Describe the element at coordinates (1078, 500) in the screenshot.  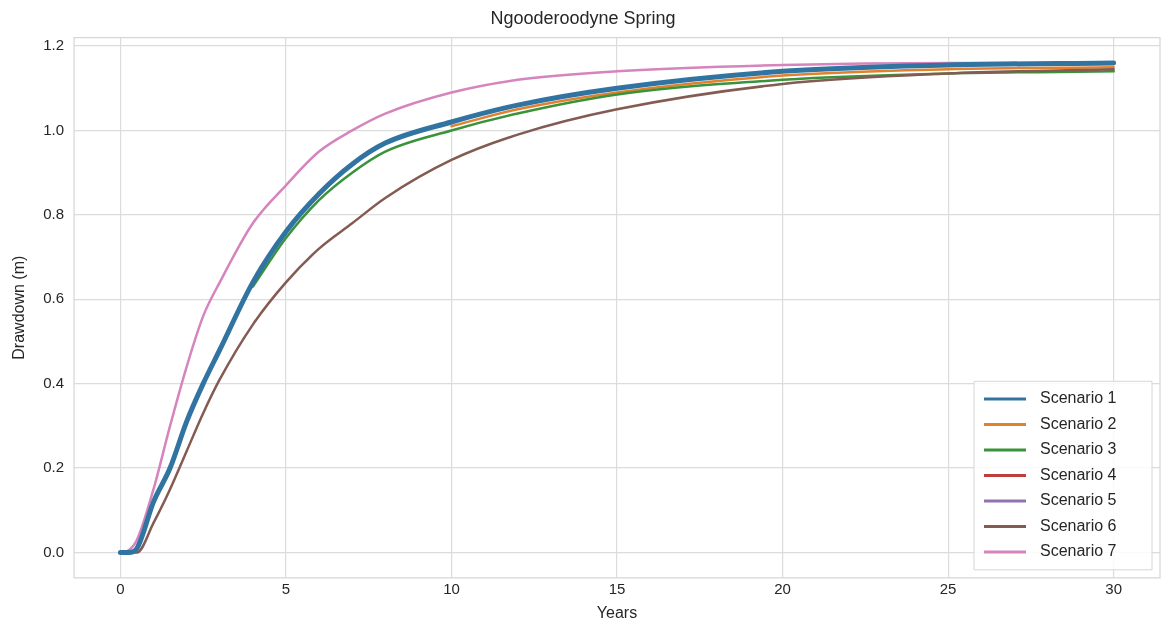
I see `legend-label: Scenario 5` at that location.